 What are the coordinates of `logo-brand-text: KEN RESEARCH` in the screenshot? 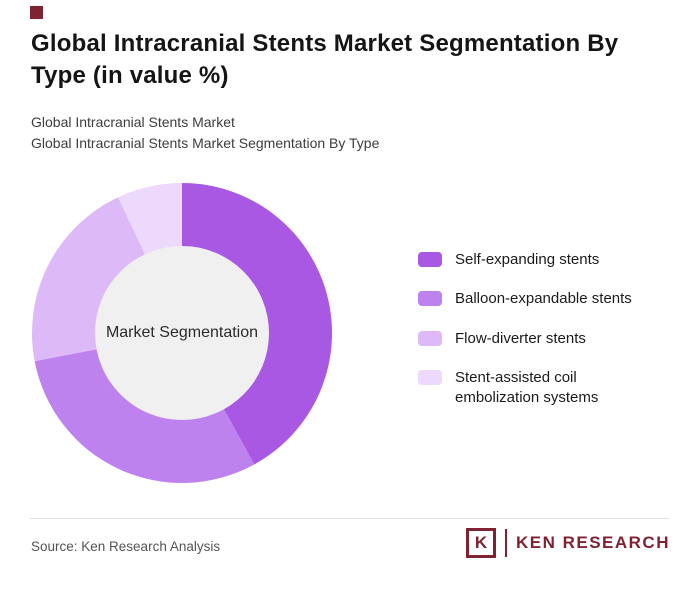 It's located at (592, 542).